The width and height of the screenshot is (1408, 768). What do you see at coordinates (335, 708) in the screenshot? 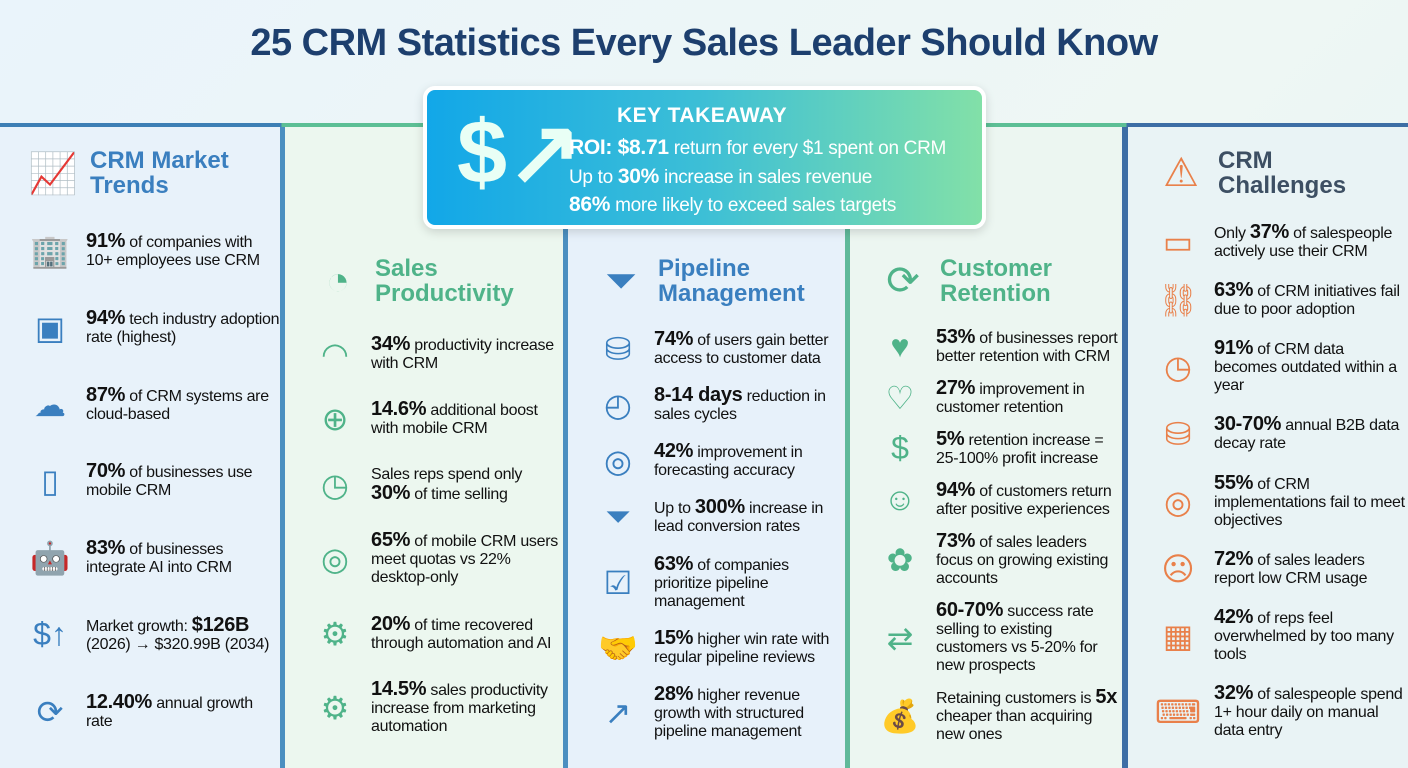
I see `gears-icon: ⚙` at bounding box center [335, 708].